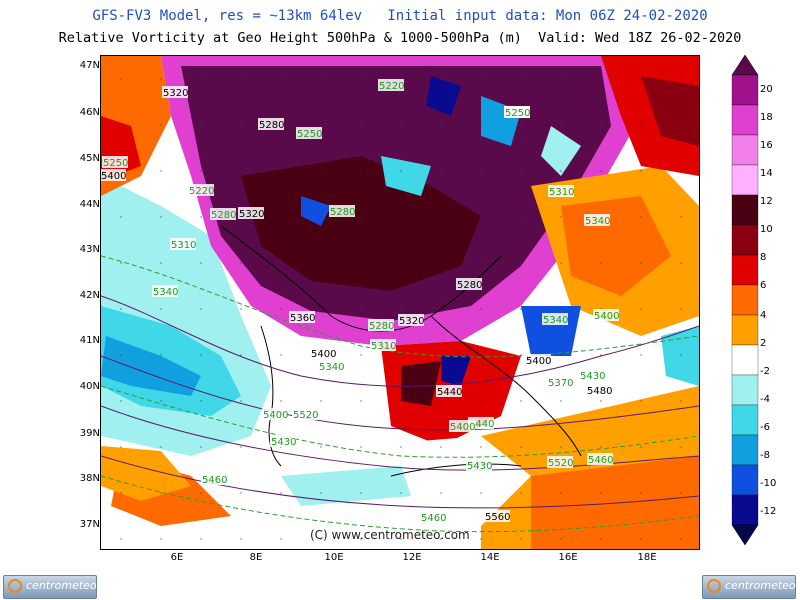  I want to click on contour-label: 5220, so click(391, 86).